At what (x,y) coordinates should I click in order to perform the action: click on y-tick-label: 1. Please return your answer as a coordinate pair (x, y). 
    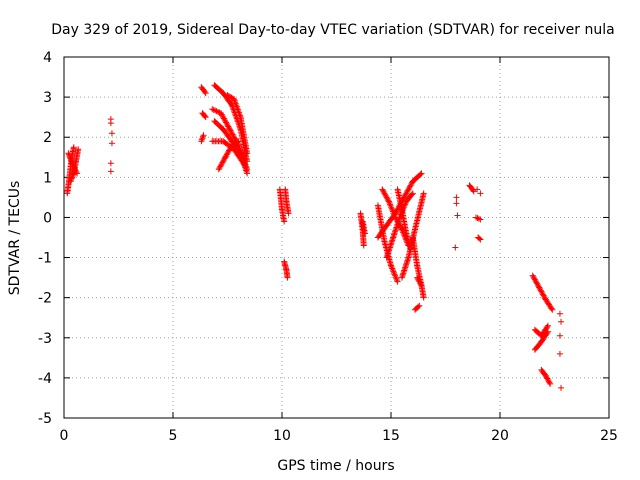
    Looking at the image, I should click on (47, 178).